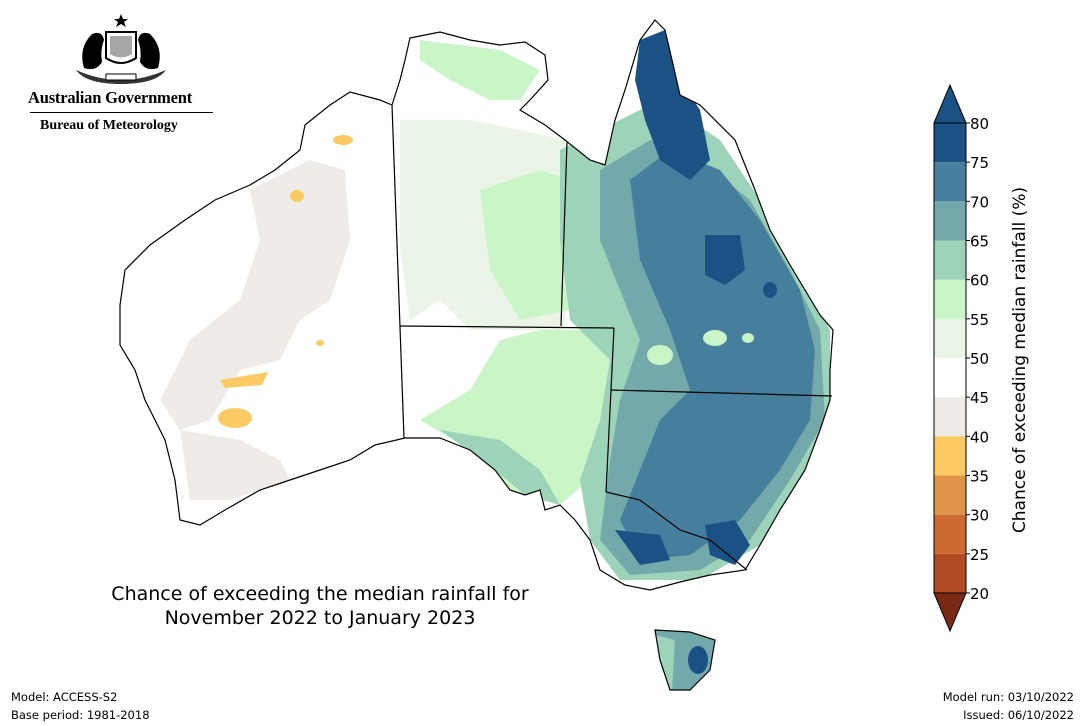 The width and height of the screenshot is (1085, 726). Describe the element at coordinates (979, 398) in the screenshot. I see `colorbar-tick-label: 45` at that location.